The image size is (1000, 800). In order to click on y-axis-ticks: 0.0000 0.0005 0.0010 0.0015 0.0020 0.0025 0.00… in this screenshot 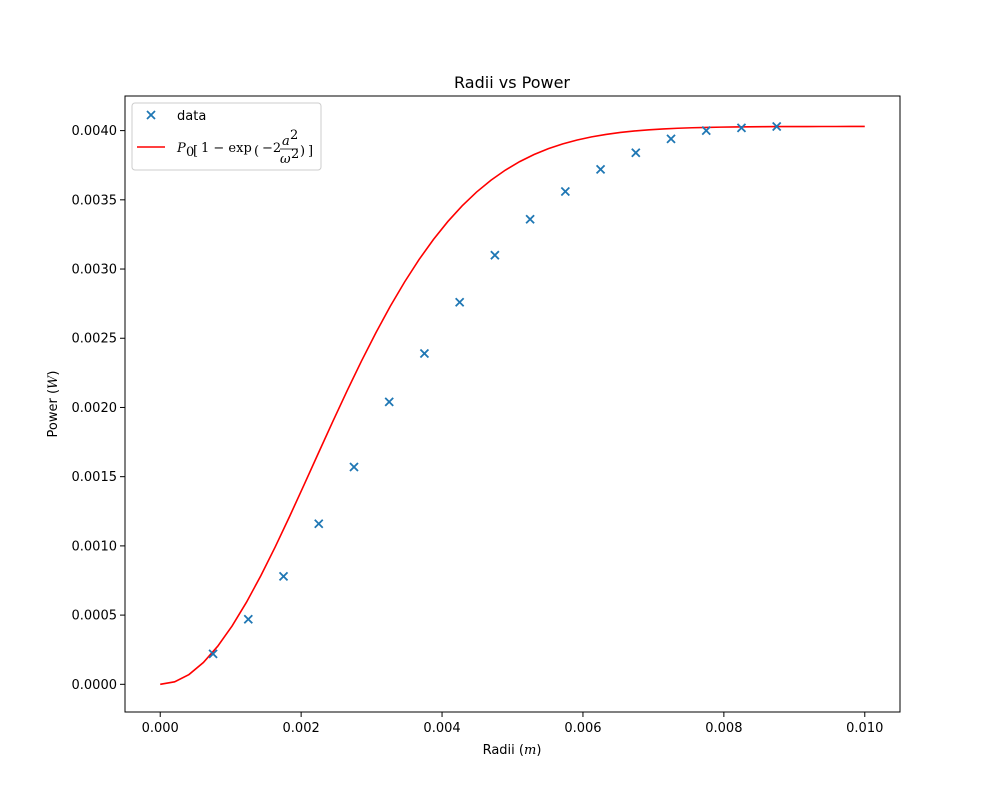, I will do `click(98, 408)`.